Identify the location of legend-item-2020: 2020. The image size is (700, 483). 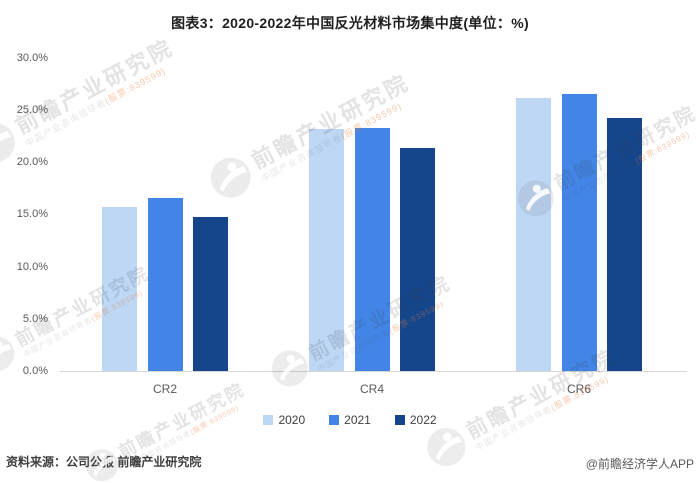
(284, 420).